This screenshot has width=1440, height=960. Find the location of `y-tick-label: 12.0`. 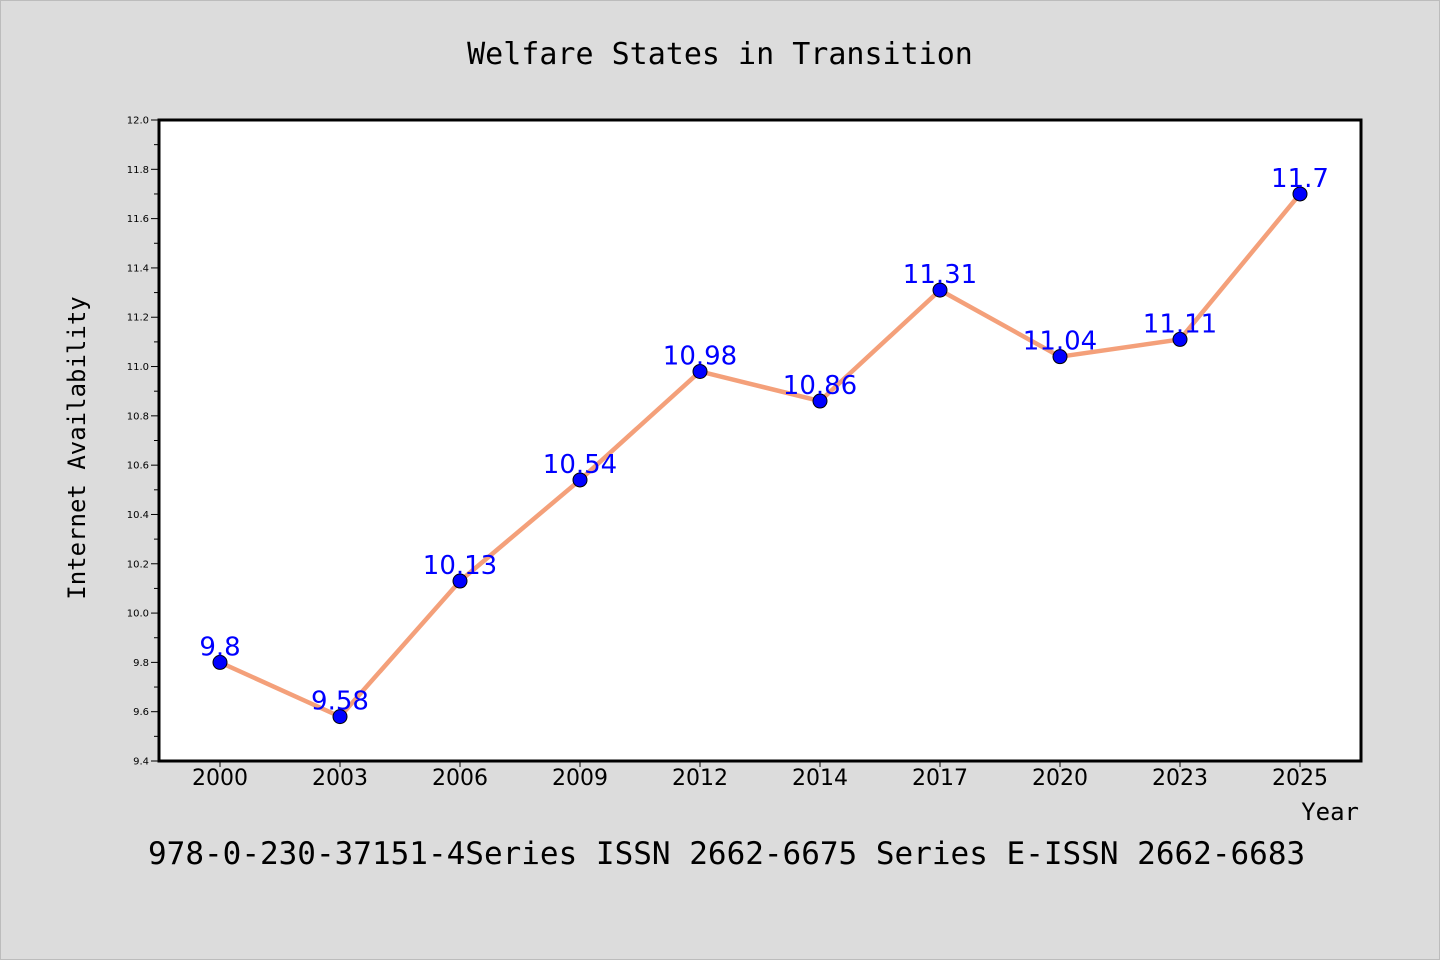

y-tick-label: 12.0 is located at coordinates (138, 121).